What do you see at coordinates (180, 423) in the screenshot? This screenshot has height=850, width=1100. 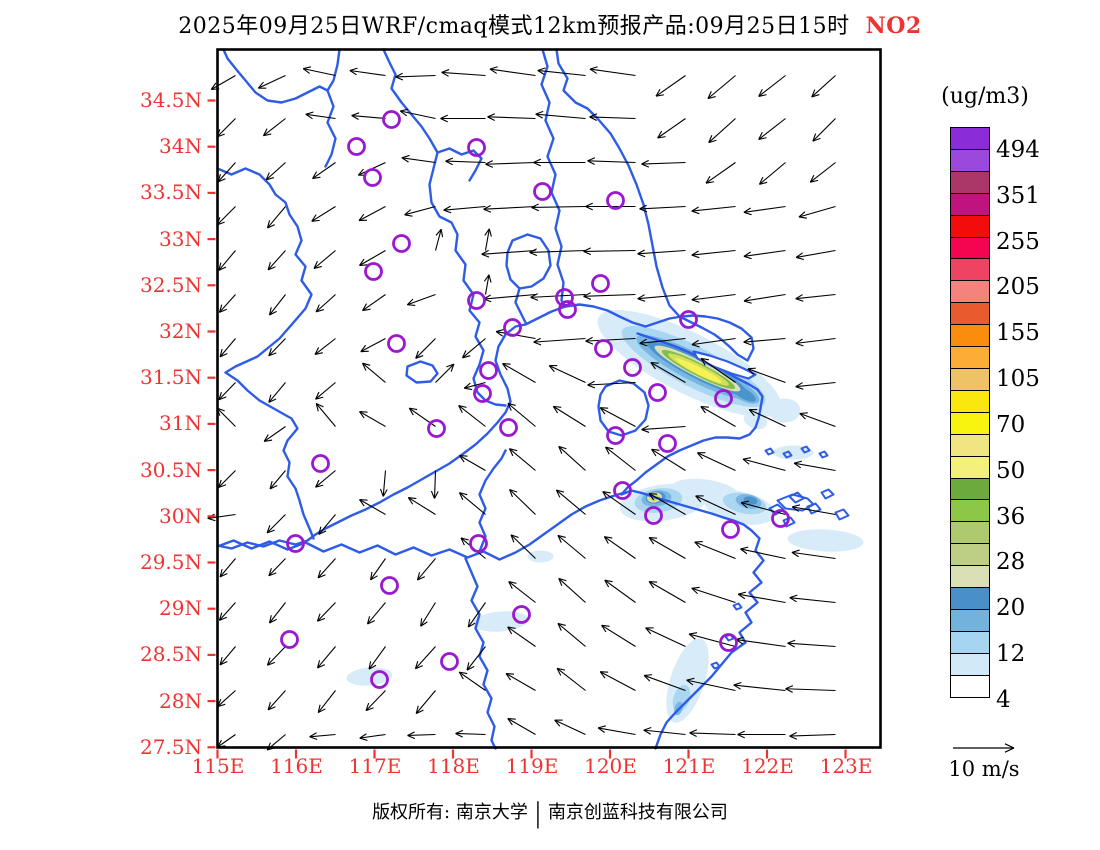 I see `lat-tick-label: 31N` at bounding box center [180, 423].